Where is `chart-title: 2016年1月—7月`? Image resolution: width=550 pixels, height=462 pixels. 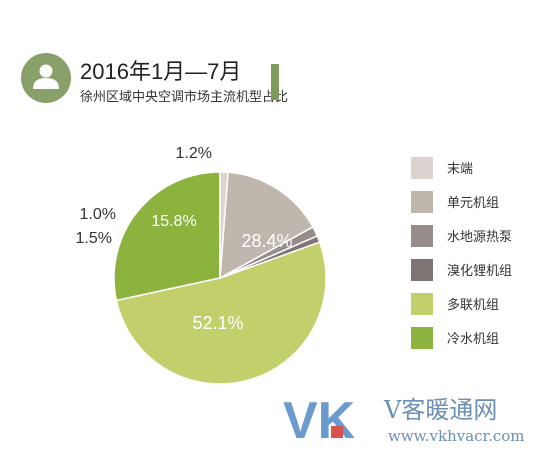 chart-title: 2016年1月—7月 is located at coordinates (160, 71).